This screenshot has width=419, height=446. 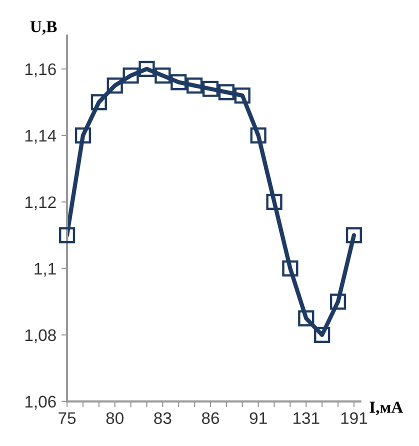 What do you see at coordinates (40, 137) in the screenshot?
I see `y-tick-label: 1,14` at bounding box center [40, 137].